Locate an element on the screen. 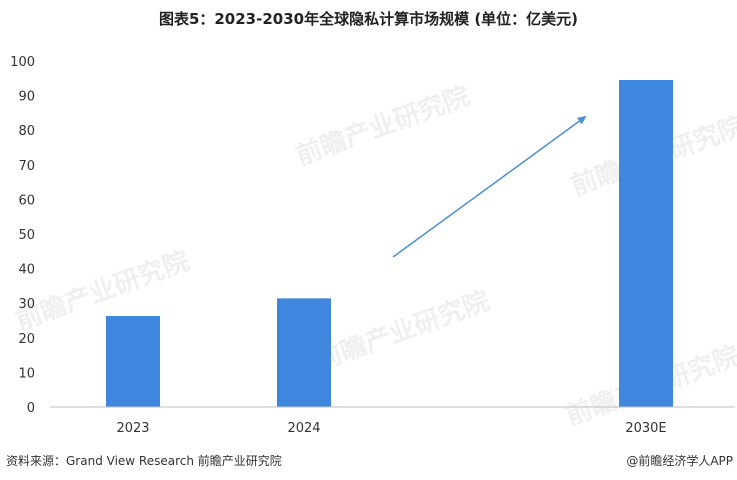 This screenshot has height=480, width=737. bar-2030E is located at coordinates (646, 243).